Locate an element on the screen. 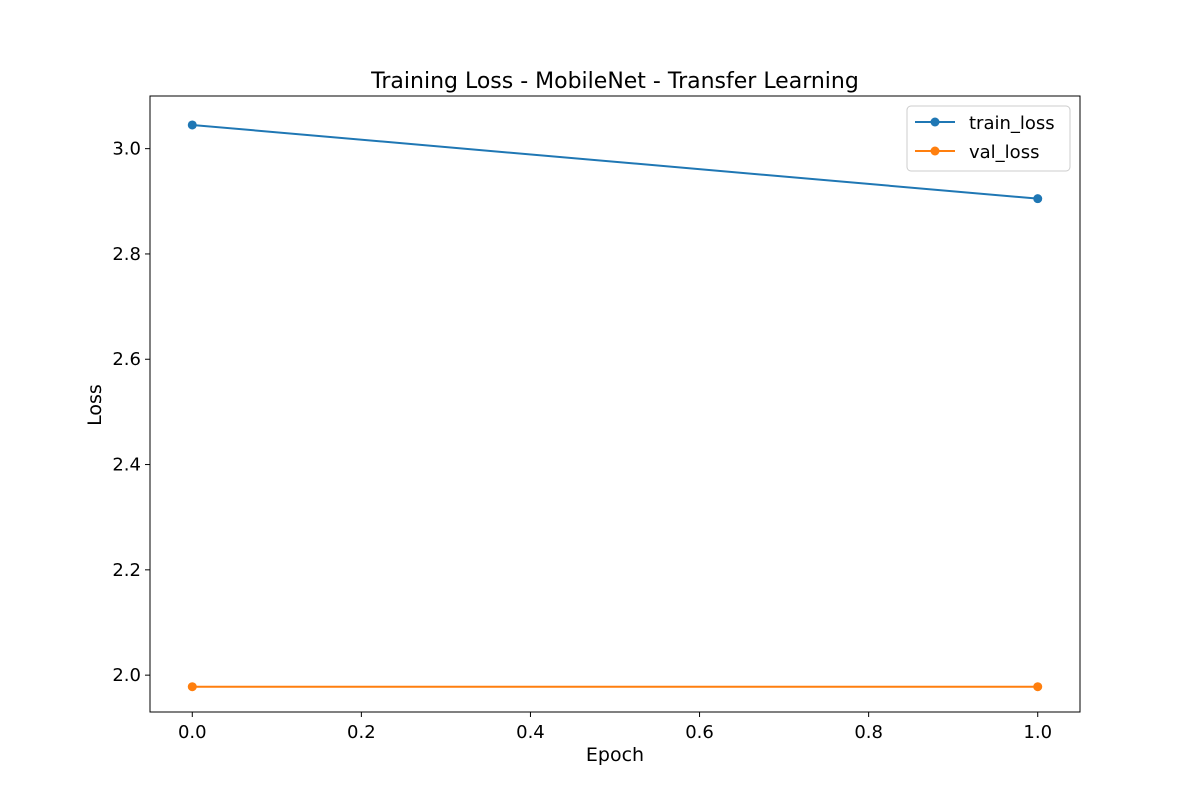 The height and width of the screenshot is (804, 1200). y-tick-label: 2.2 is located at coordinates (126, 570).